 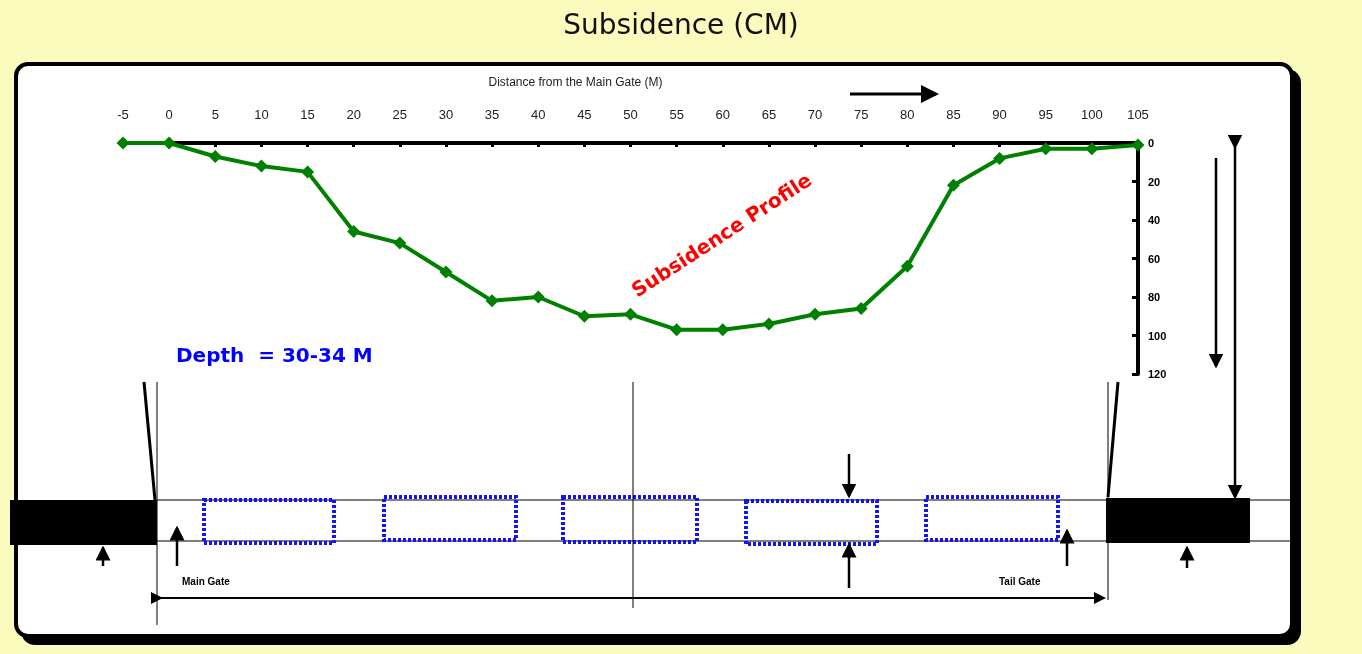 I want to click on annotation: Depth = 30-34 M, so click(x=274, y=355).